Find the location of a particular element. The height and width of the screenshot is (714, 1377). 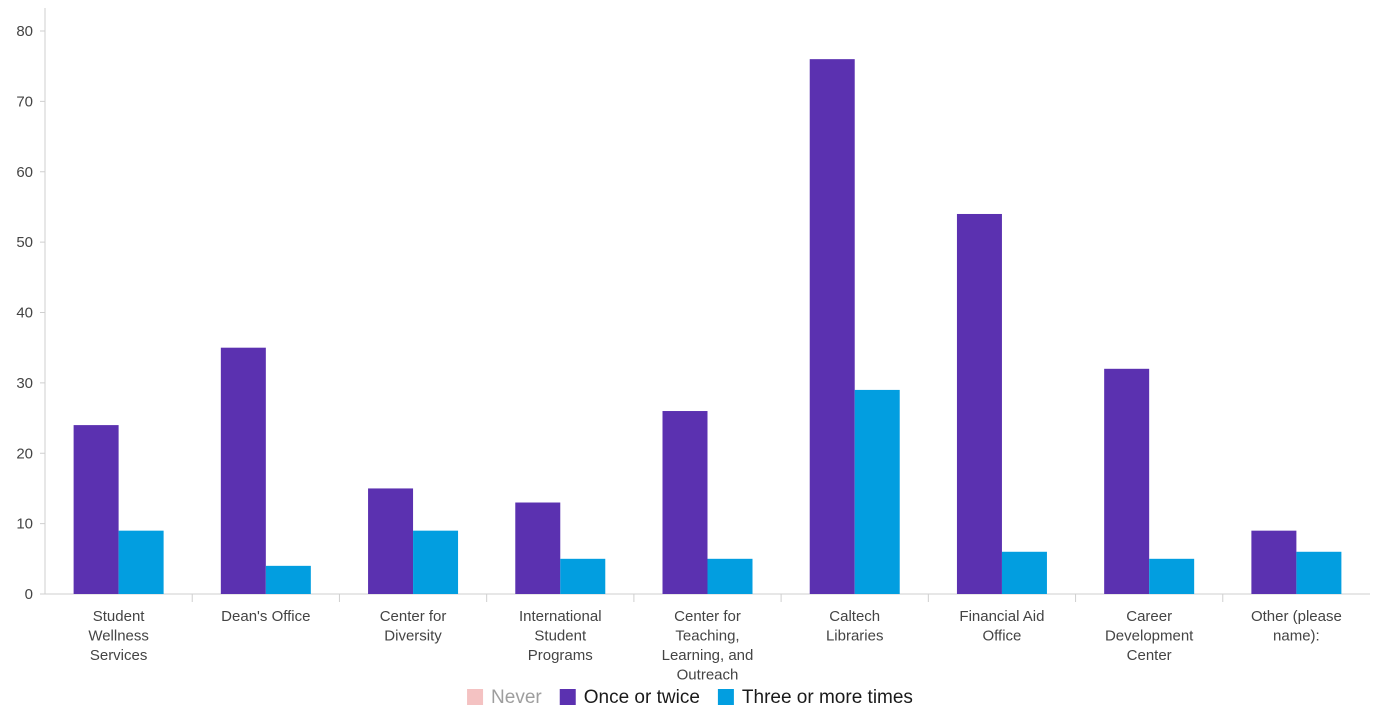

legend: Never Once or twice Three or more times is located at coordinates (690, 697).